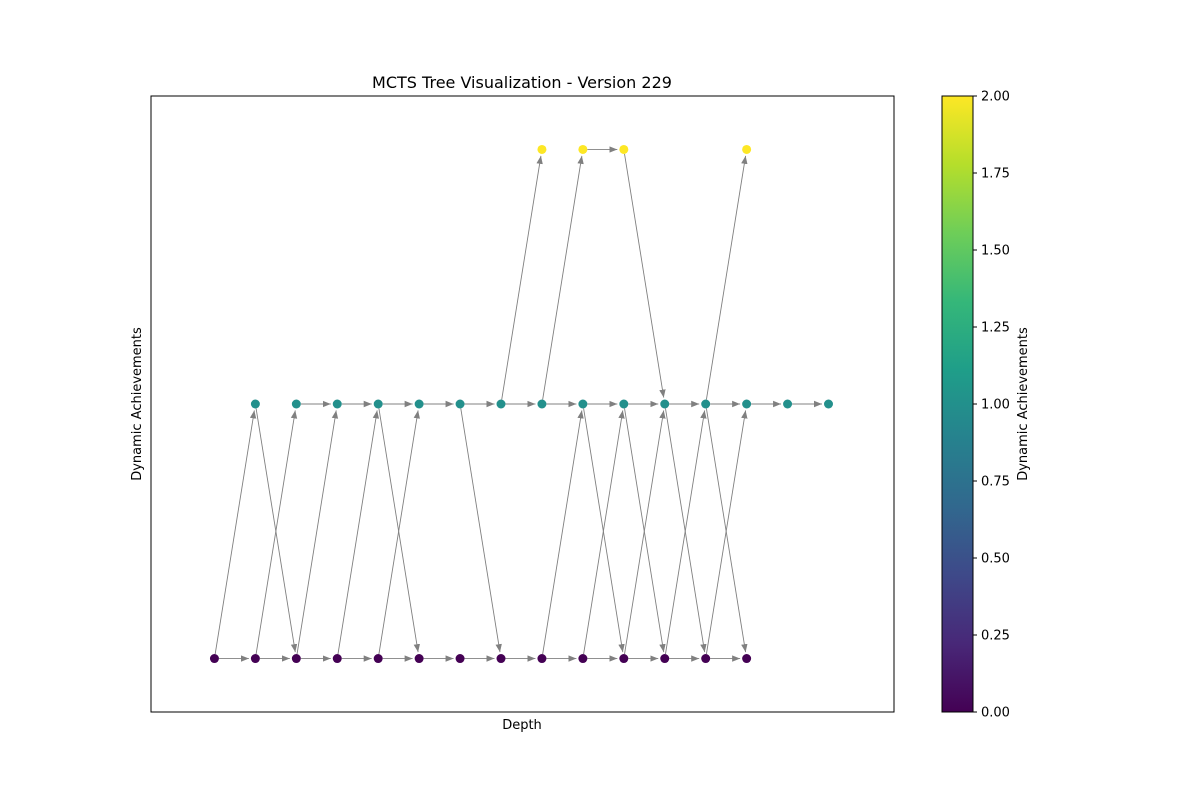 Image resolution: width=1200 pixels, height=800 pixels. What do you see at coordinates (995, 636) in the screenshot?
I see `colorbar-tick-label-1: 0.25` at bounding box center [995, 636].